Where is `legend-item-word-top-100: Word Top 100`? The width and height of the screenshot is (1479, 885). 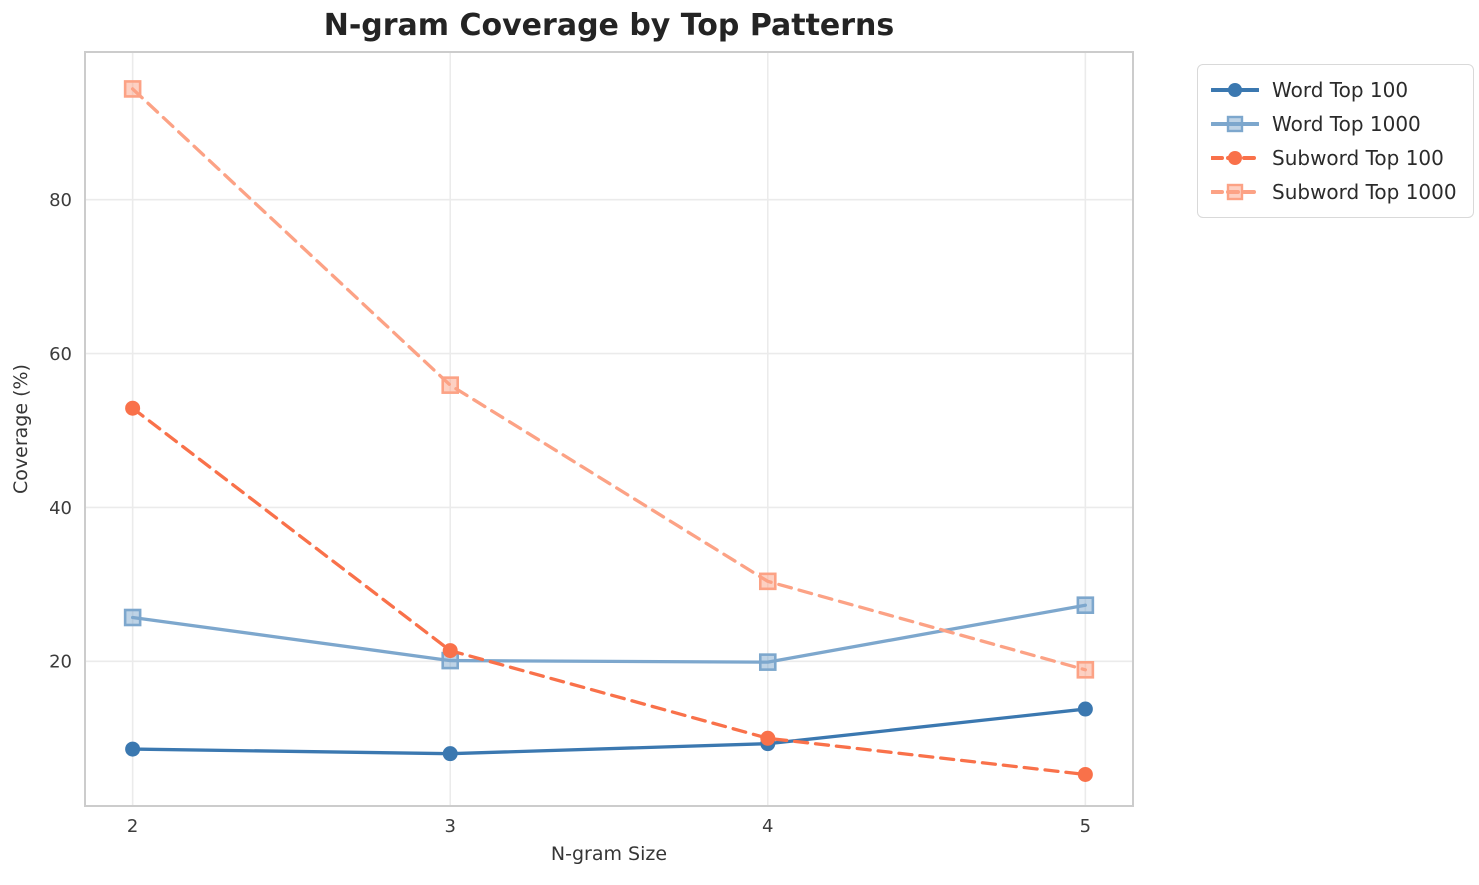
legend-item-word-top-100: Word Top 100 is located at coordinates (1334, 90).